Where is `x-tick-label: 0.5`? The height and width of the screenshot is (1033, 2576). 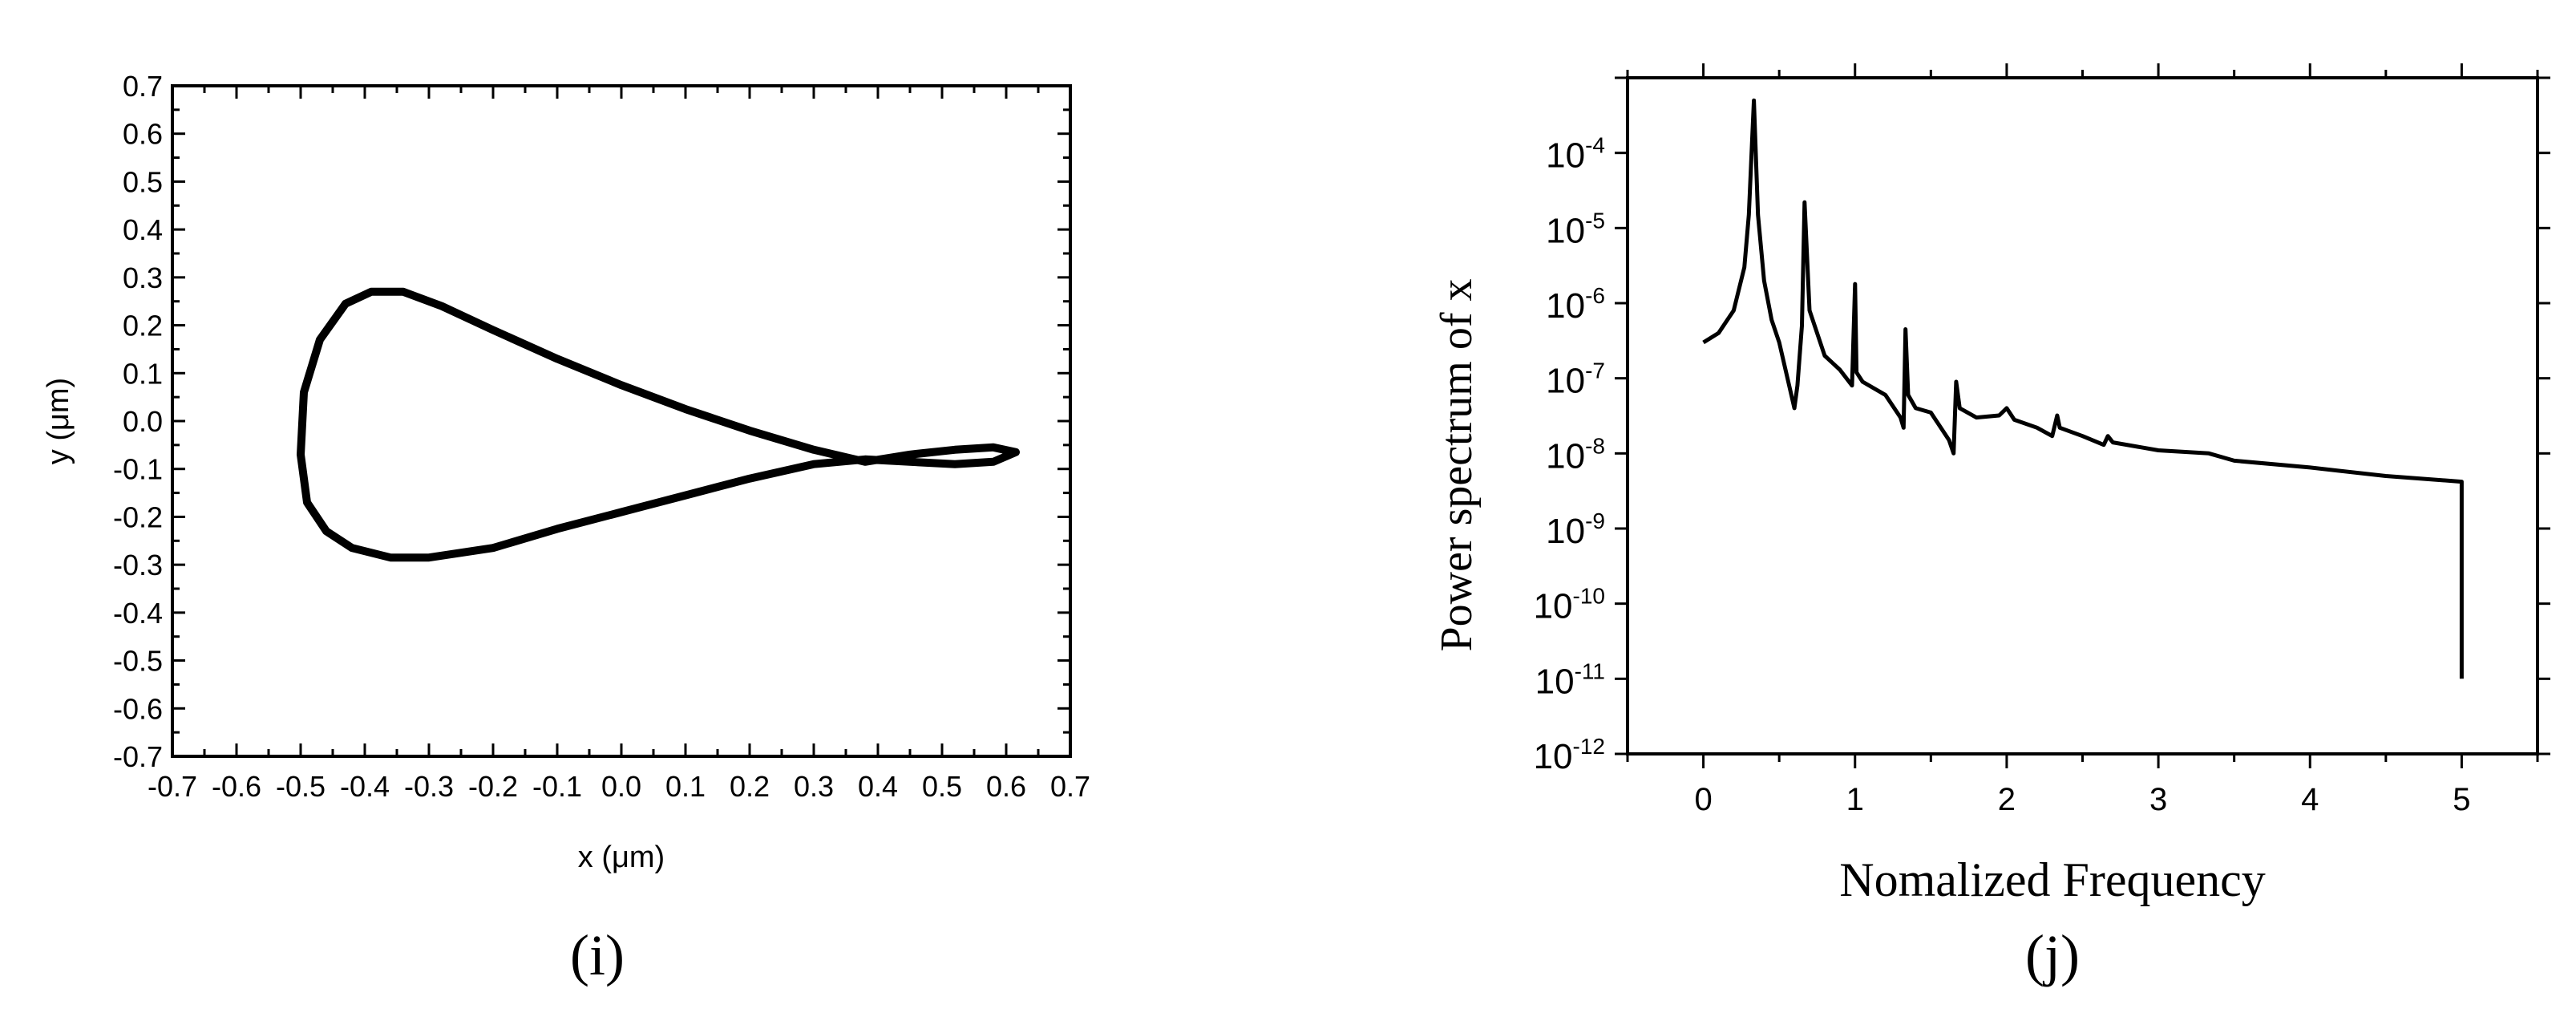
x-tick-label: 0.5 is located at coordinates (942, 786).